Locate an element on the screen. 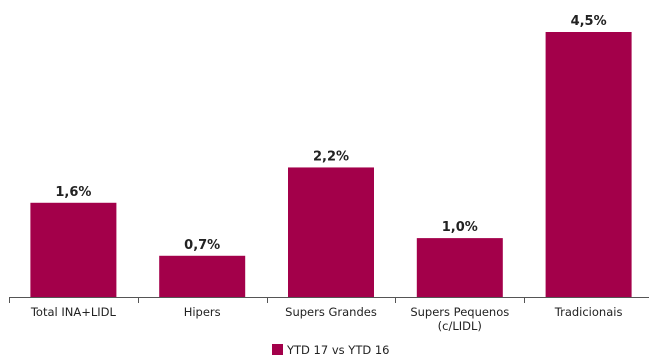  bar-value-label: 1,0% is located at coordinates (460, 227).